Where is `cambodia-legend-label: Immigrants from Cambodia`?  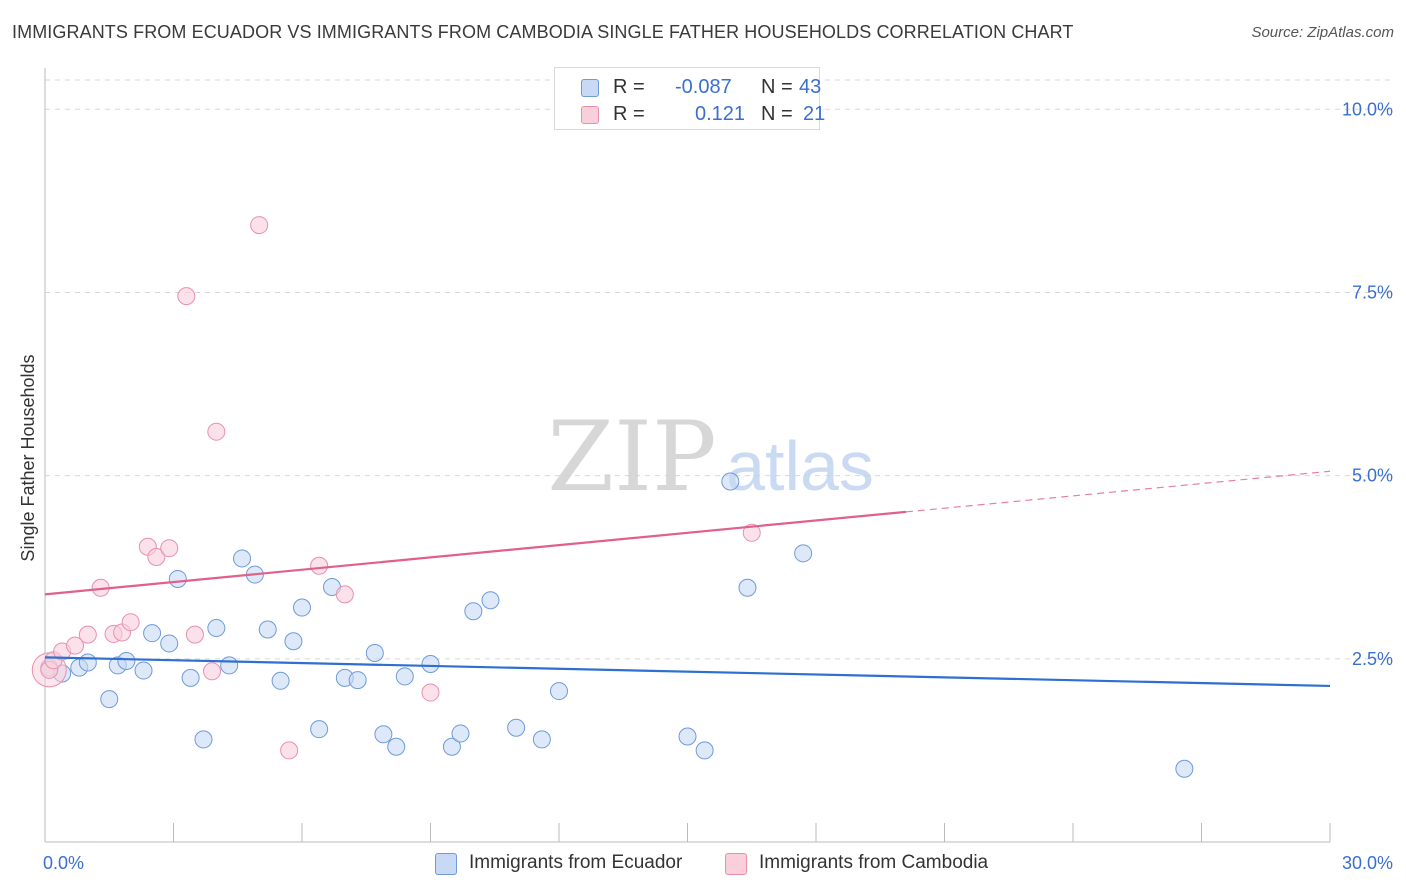 cambodia-legend-label: Immigrants from Cambodia is located at coordinates (874, 862).